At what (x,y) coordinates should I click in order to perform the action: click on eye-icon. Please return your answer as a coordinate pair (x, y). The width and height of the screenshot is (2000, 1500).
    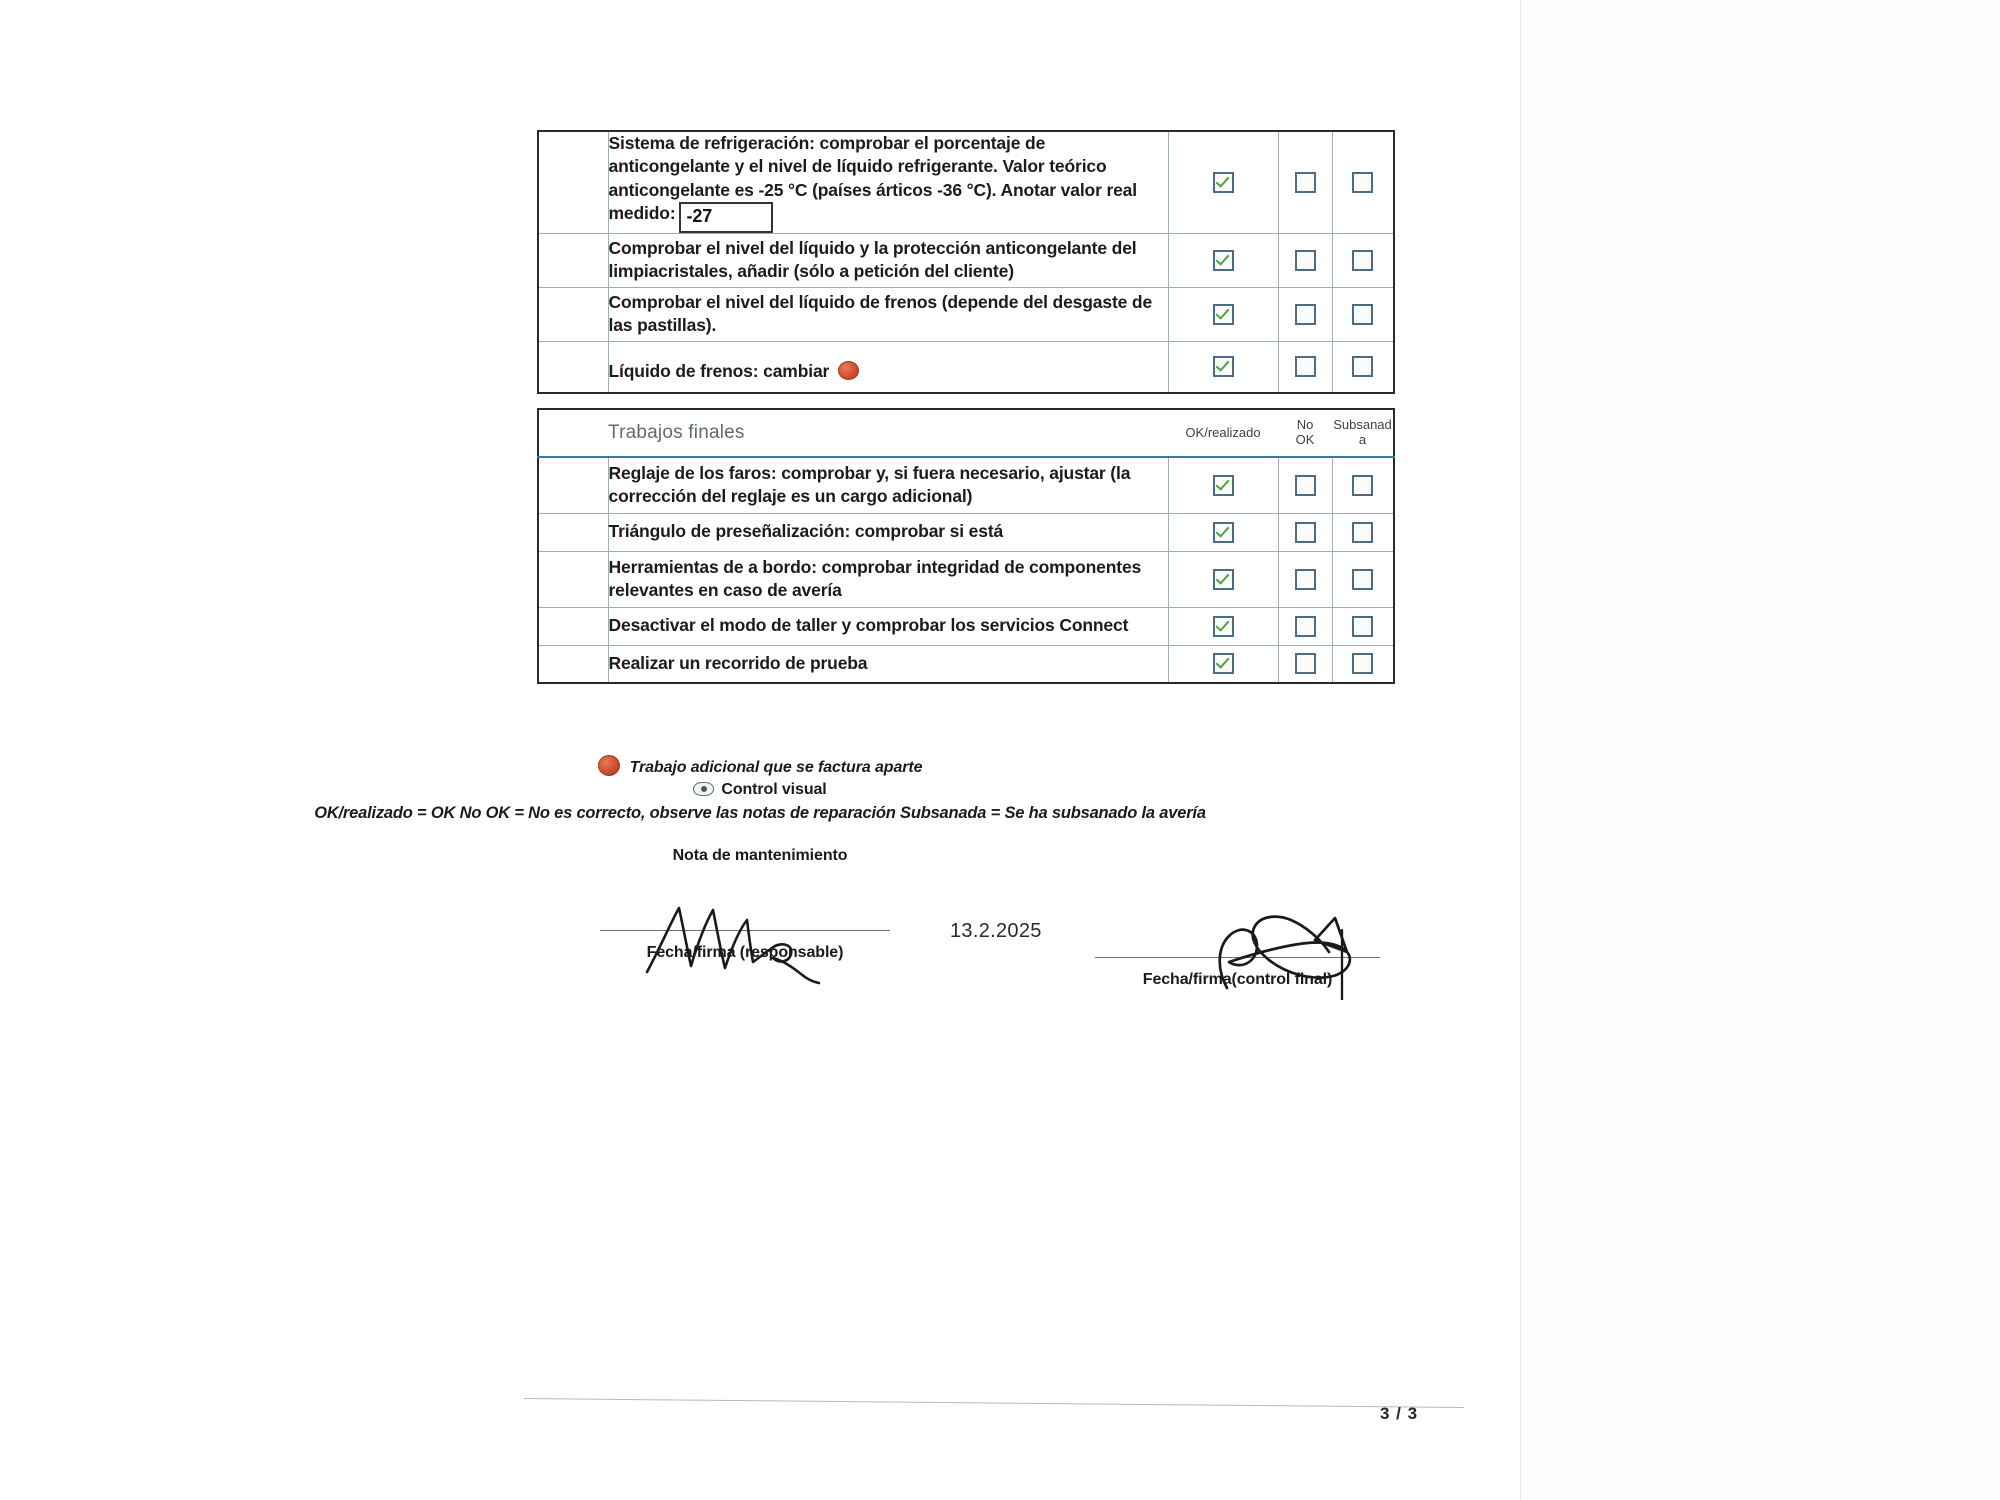
    Looking at the image, I should click on (704, 789).